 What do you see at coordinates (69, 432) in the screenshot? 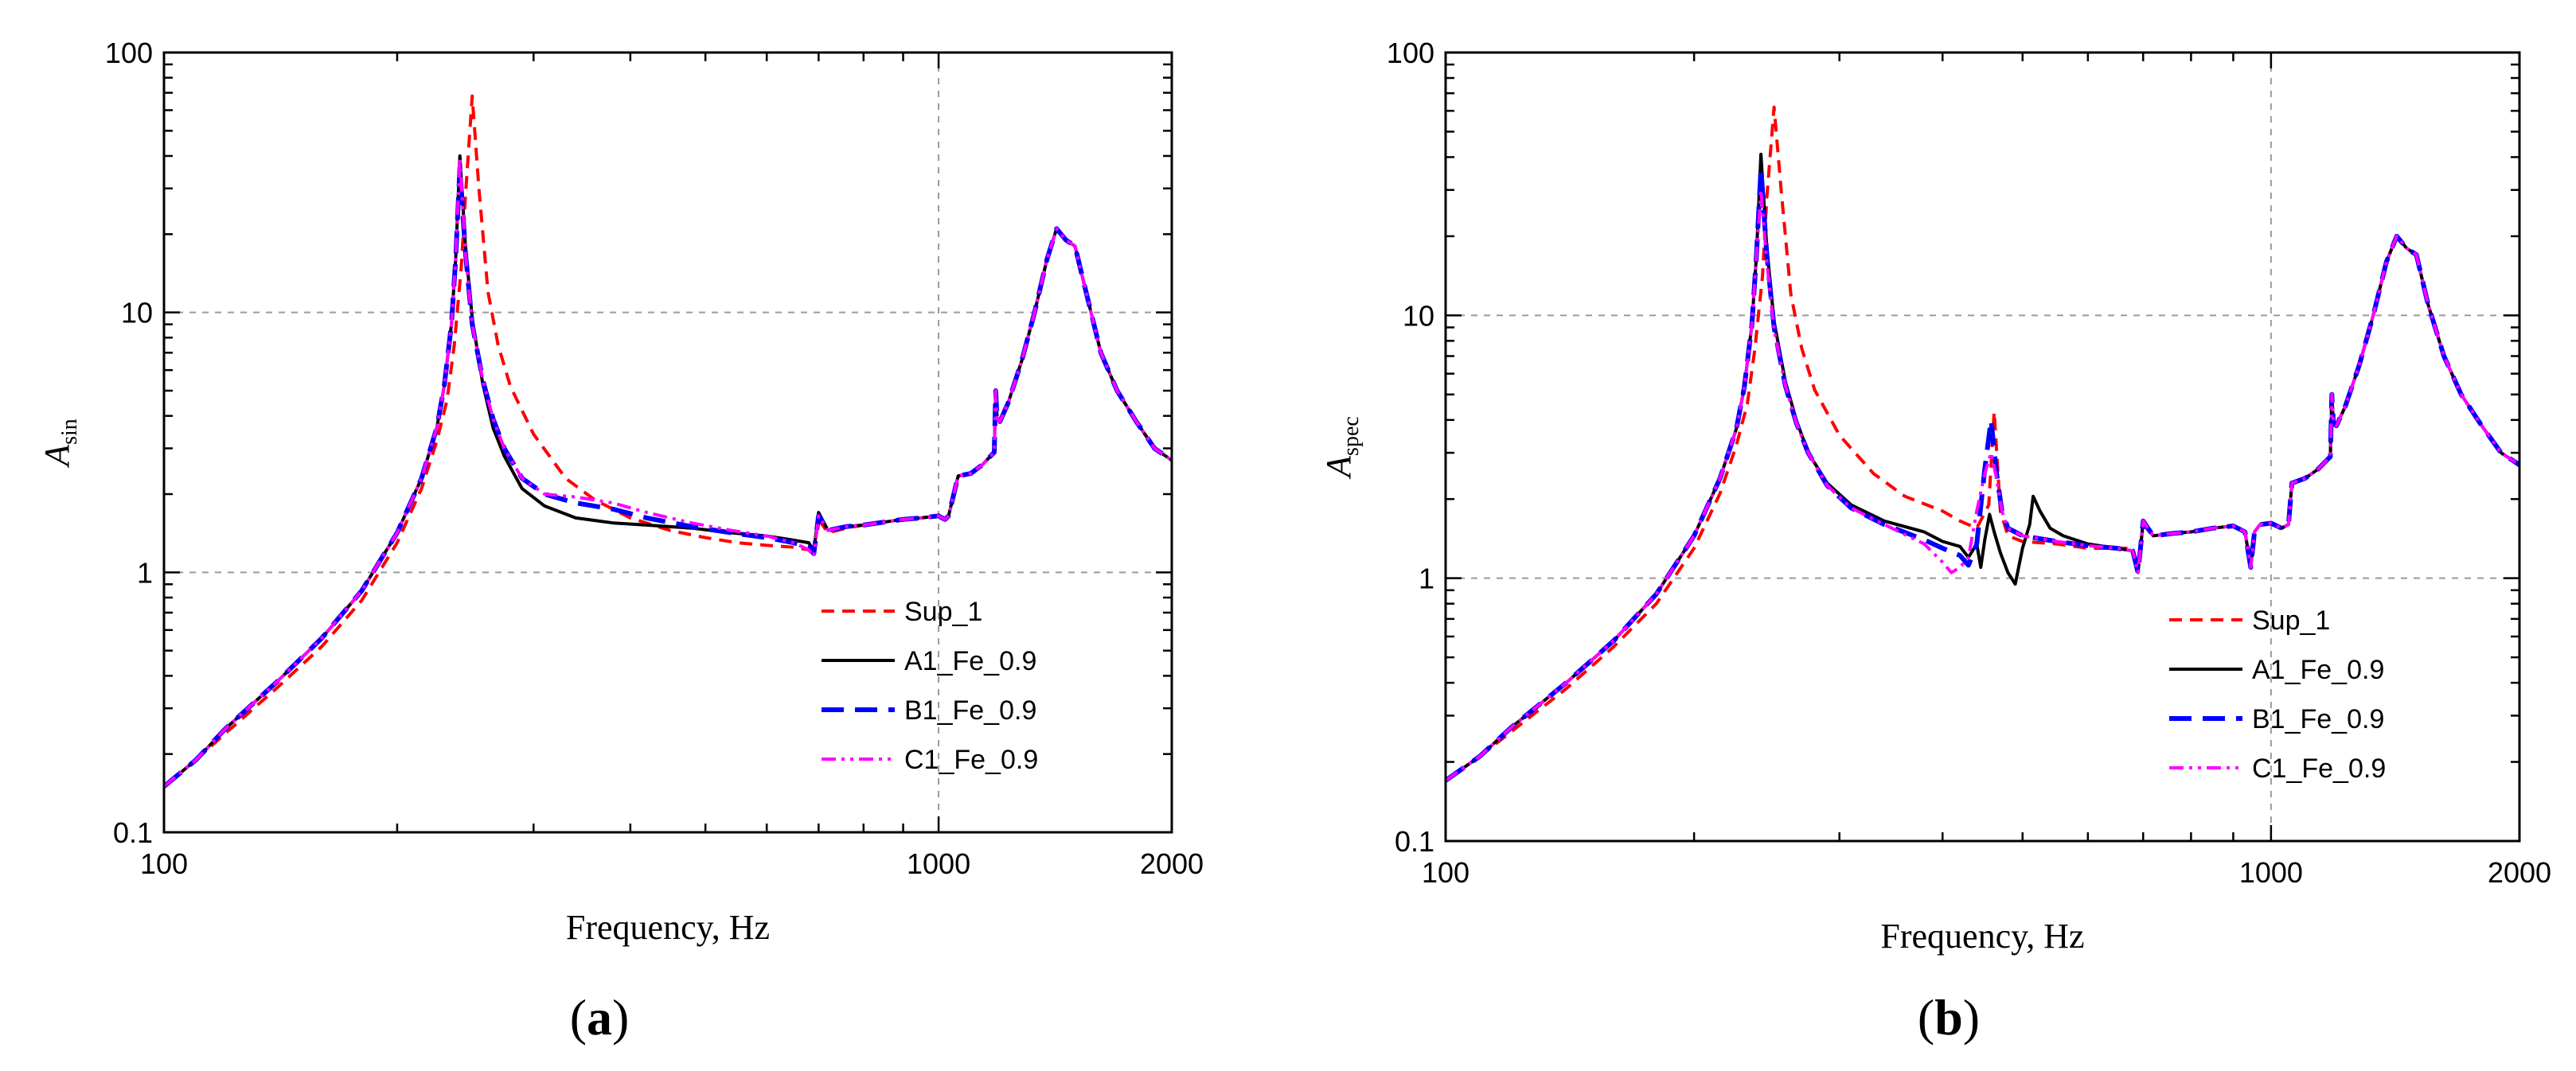
I see `y-axis-label-sub: sin` at bounding box center [69, 432].